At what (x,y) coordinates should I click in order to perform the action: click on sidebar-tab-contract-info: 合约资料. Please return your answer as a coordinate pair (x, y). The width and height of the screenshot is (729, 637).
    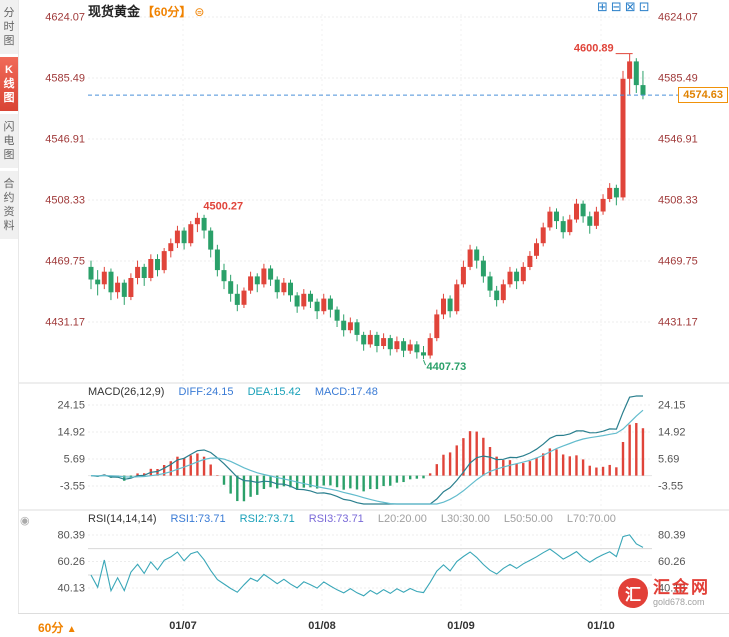
    Looking at the image, I should click on (9, 205).